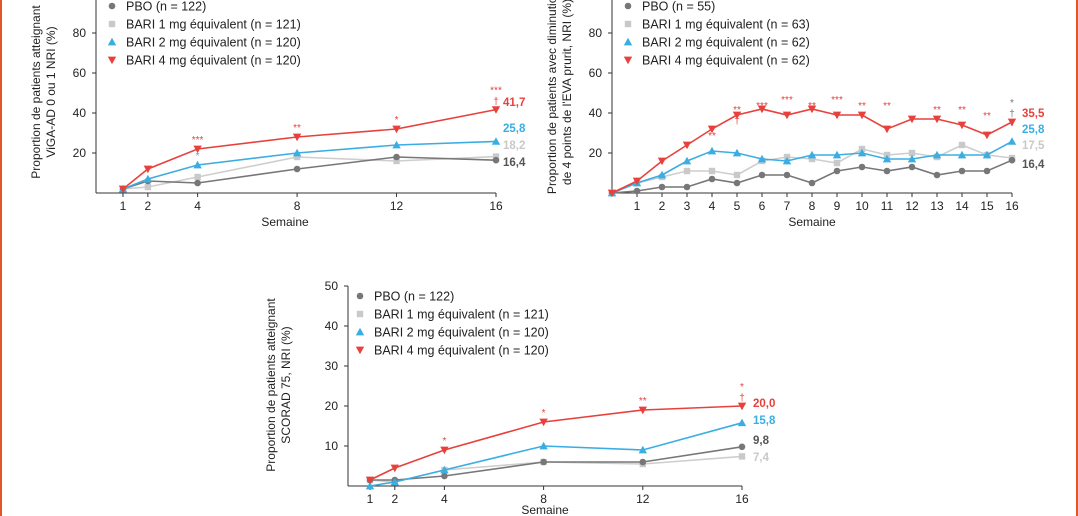  What do you see at coordinates (726, 61) in the screenshot?
I see `legend-entry-bari4: BARI 4 mg équivalent (n = 62)` at bounding box center [726, 61].